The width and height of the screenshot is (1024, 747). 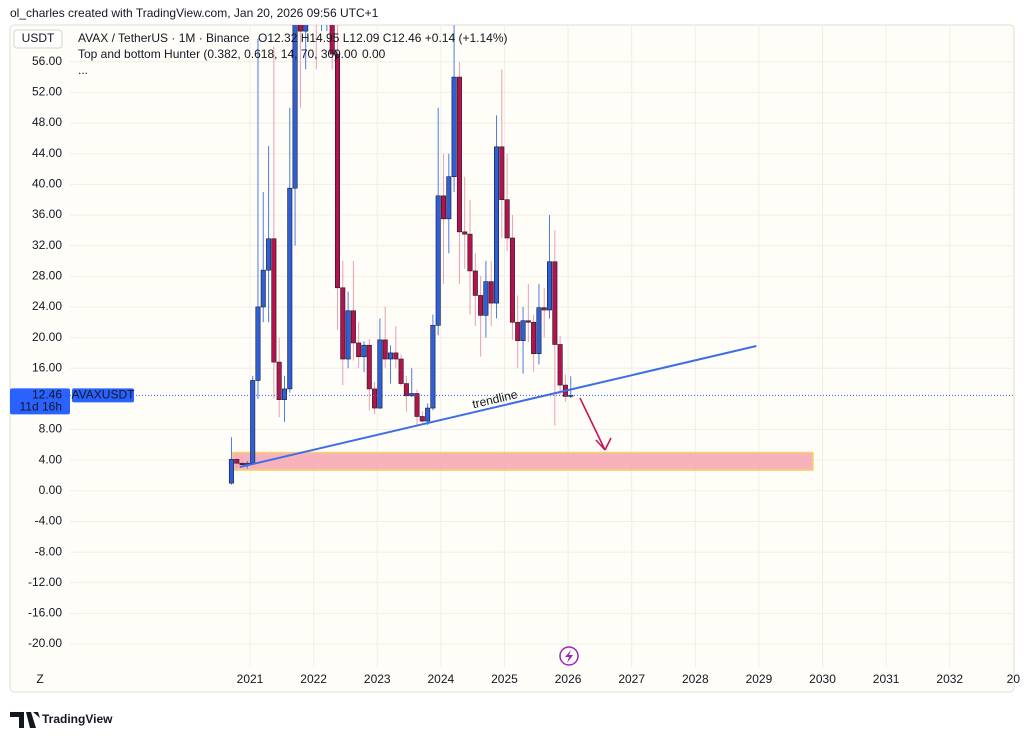 What do you see at coordinates (498, 407) in the screenshot?
I see `trendline` at bounding box center [498, 407].